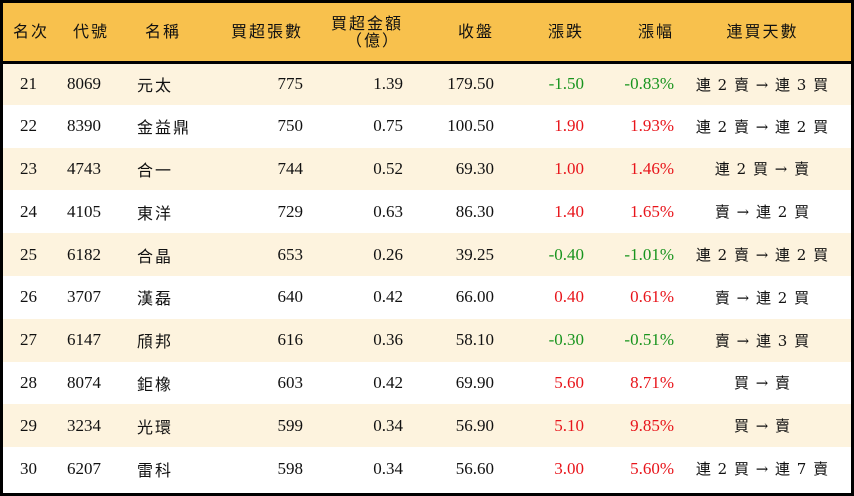 This screenshot has height=496, width=854. What do you see at coordinates (28, 84) in the screenshot?
I see `rank-cell: 21` at bounding box center [28, 84].